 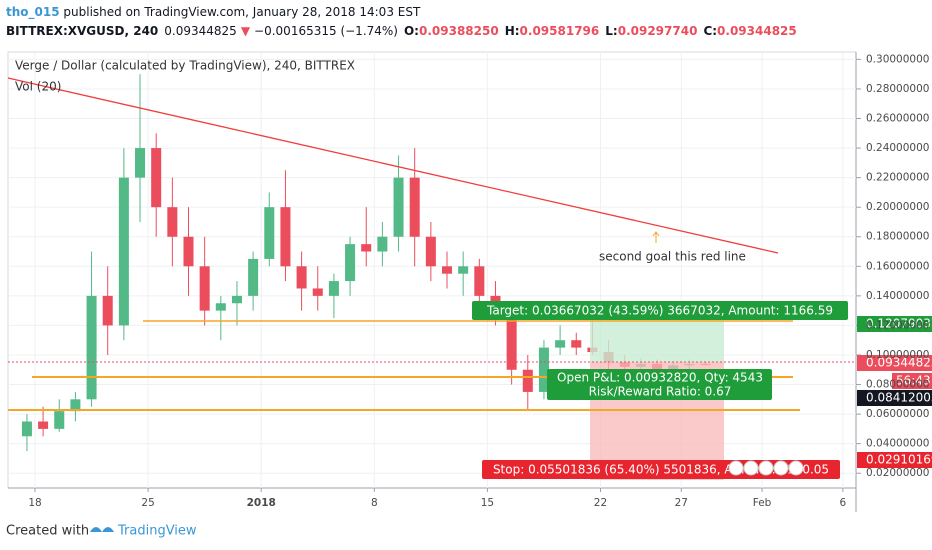 I want to click on y-tick-label: 0.02000000, so click(x=897, y=473).